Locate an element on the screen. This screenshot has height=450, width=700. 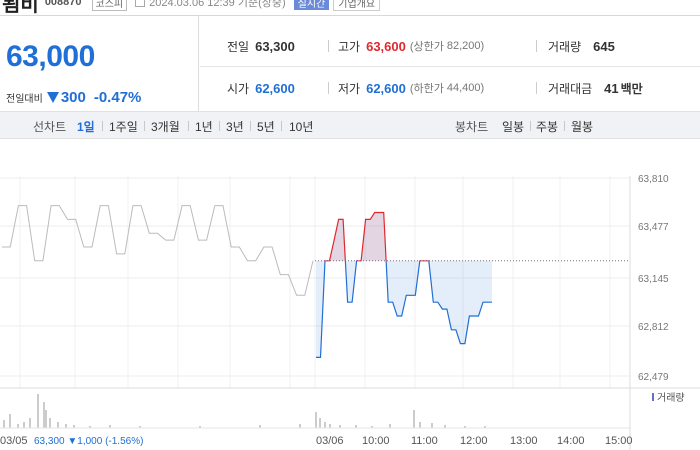
tab-3year: 3년 is located at coordinates (235, 127).